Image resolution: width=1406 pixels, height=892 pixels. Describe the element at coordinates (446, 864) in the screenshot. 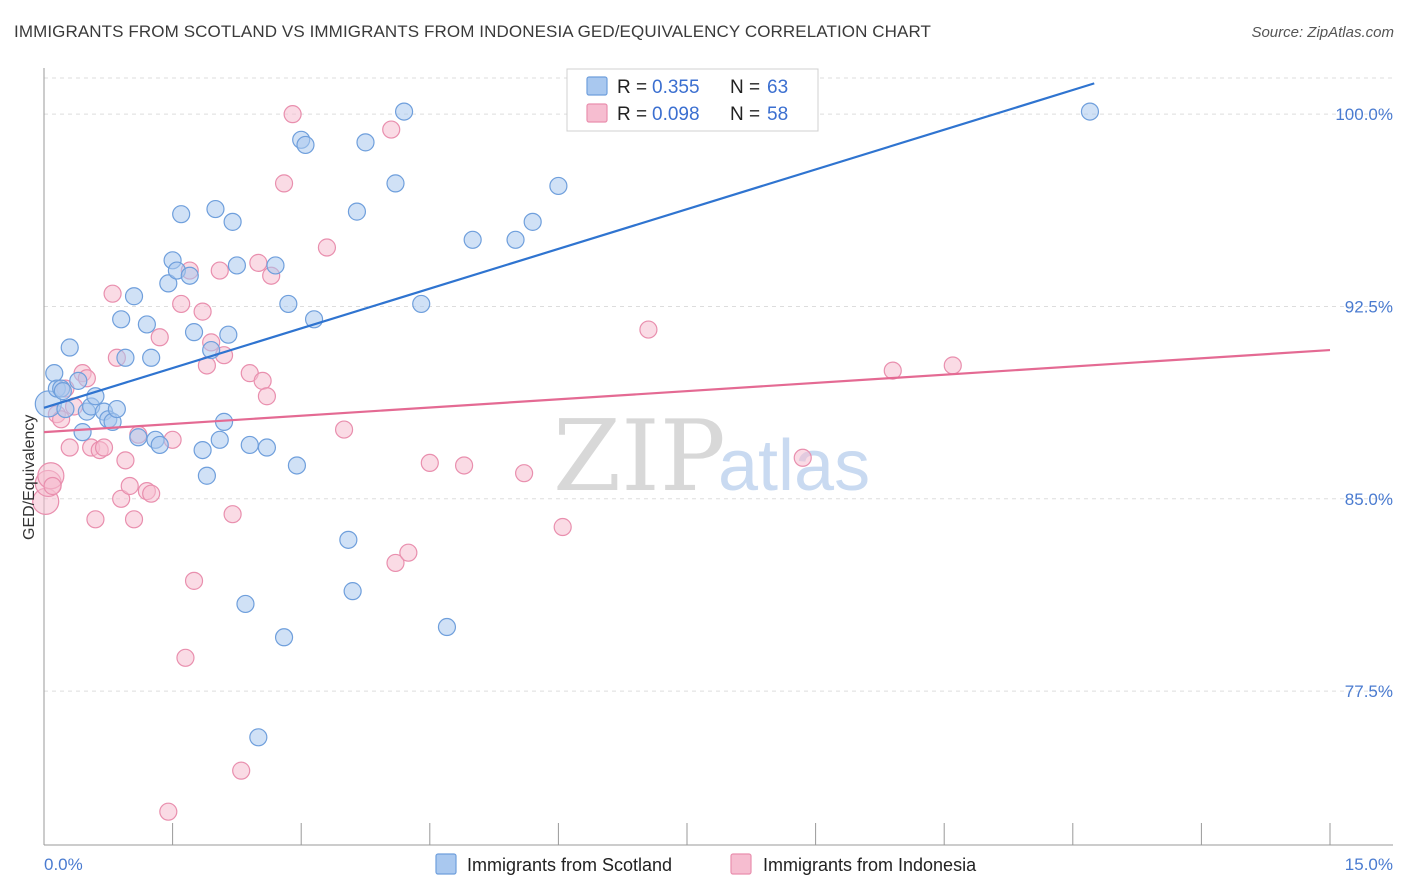

I see `bottom-legend-swatch-scotland` at that location.